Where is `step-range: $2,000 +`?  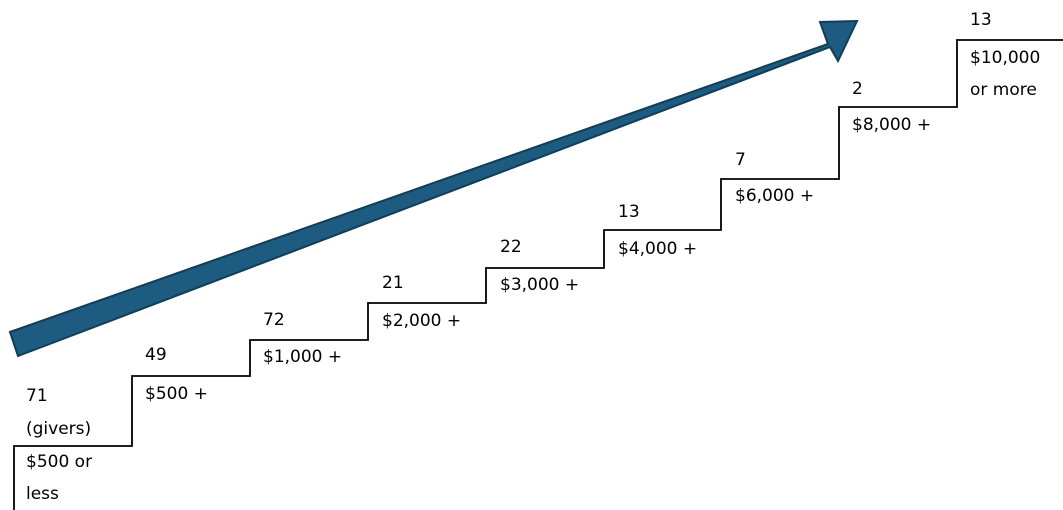
step-range: $2,000 + is located at coordinates (421, 321).